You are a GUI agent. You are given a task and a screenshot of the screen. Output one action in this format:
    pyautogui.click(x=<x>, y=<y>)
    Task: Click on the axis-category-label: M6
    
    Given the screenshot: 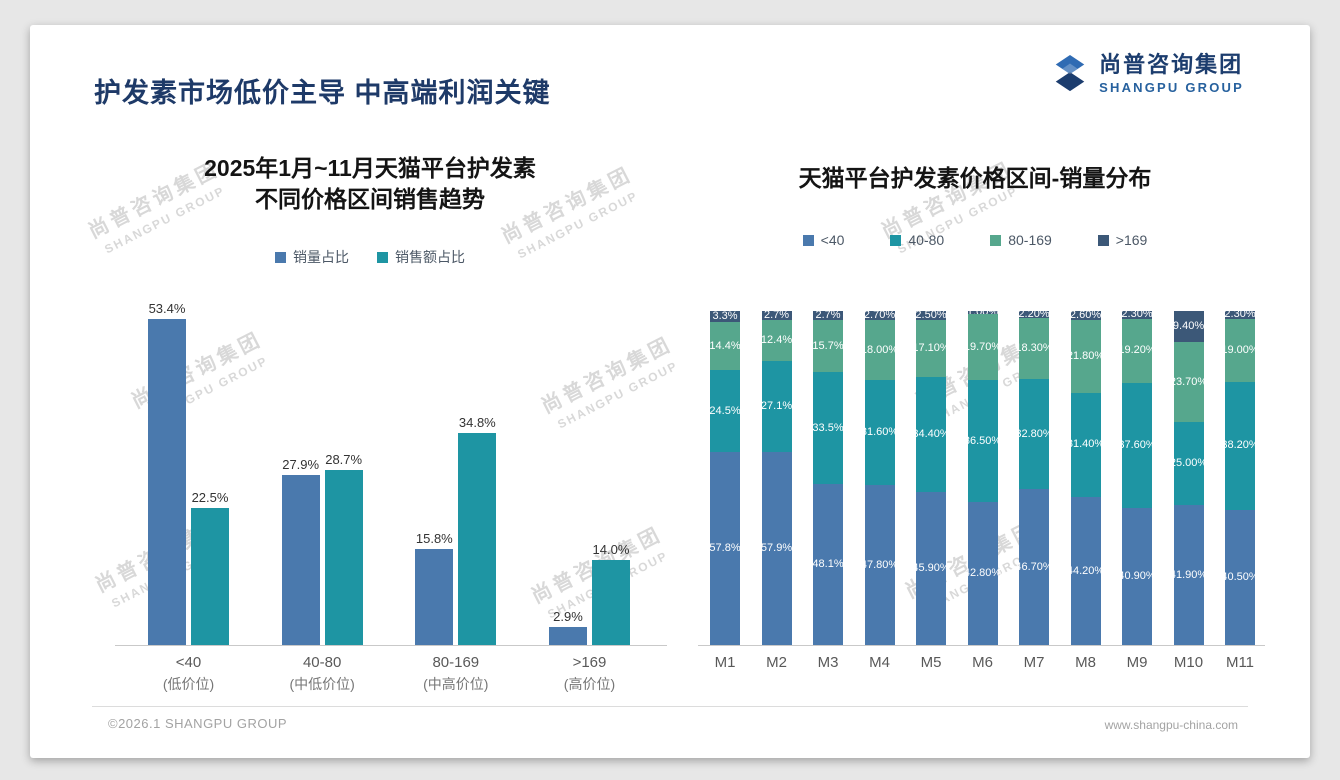 What is the action you would take?
    pyautogui.click(x=982, y=662)
    